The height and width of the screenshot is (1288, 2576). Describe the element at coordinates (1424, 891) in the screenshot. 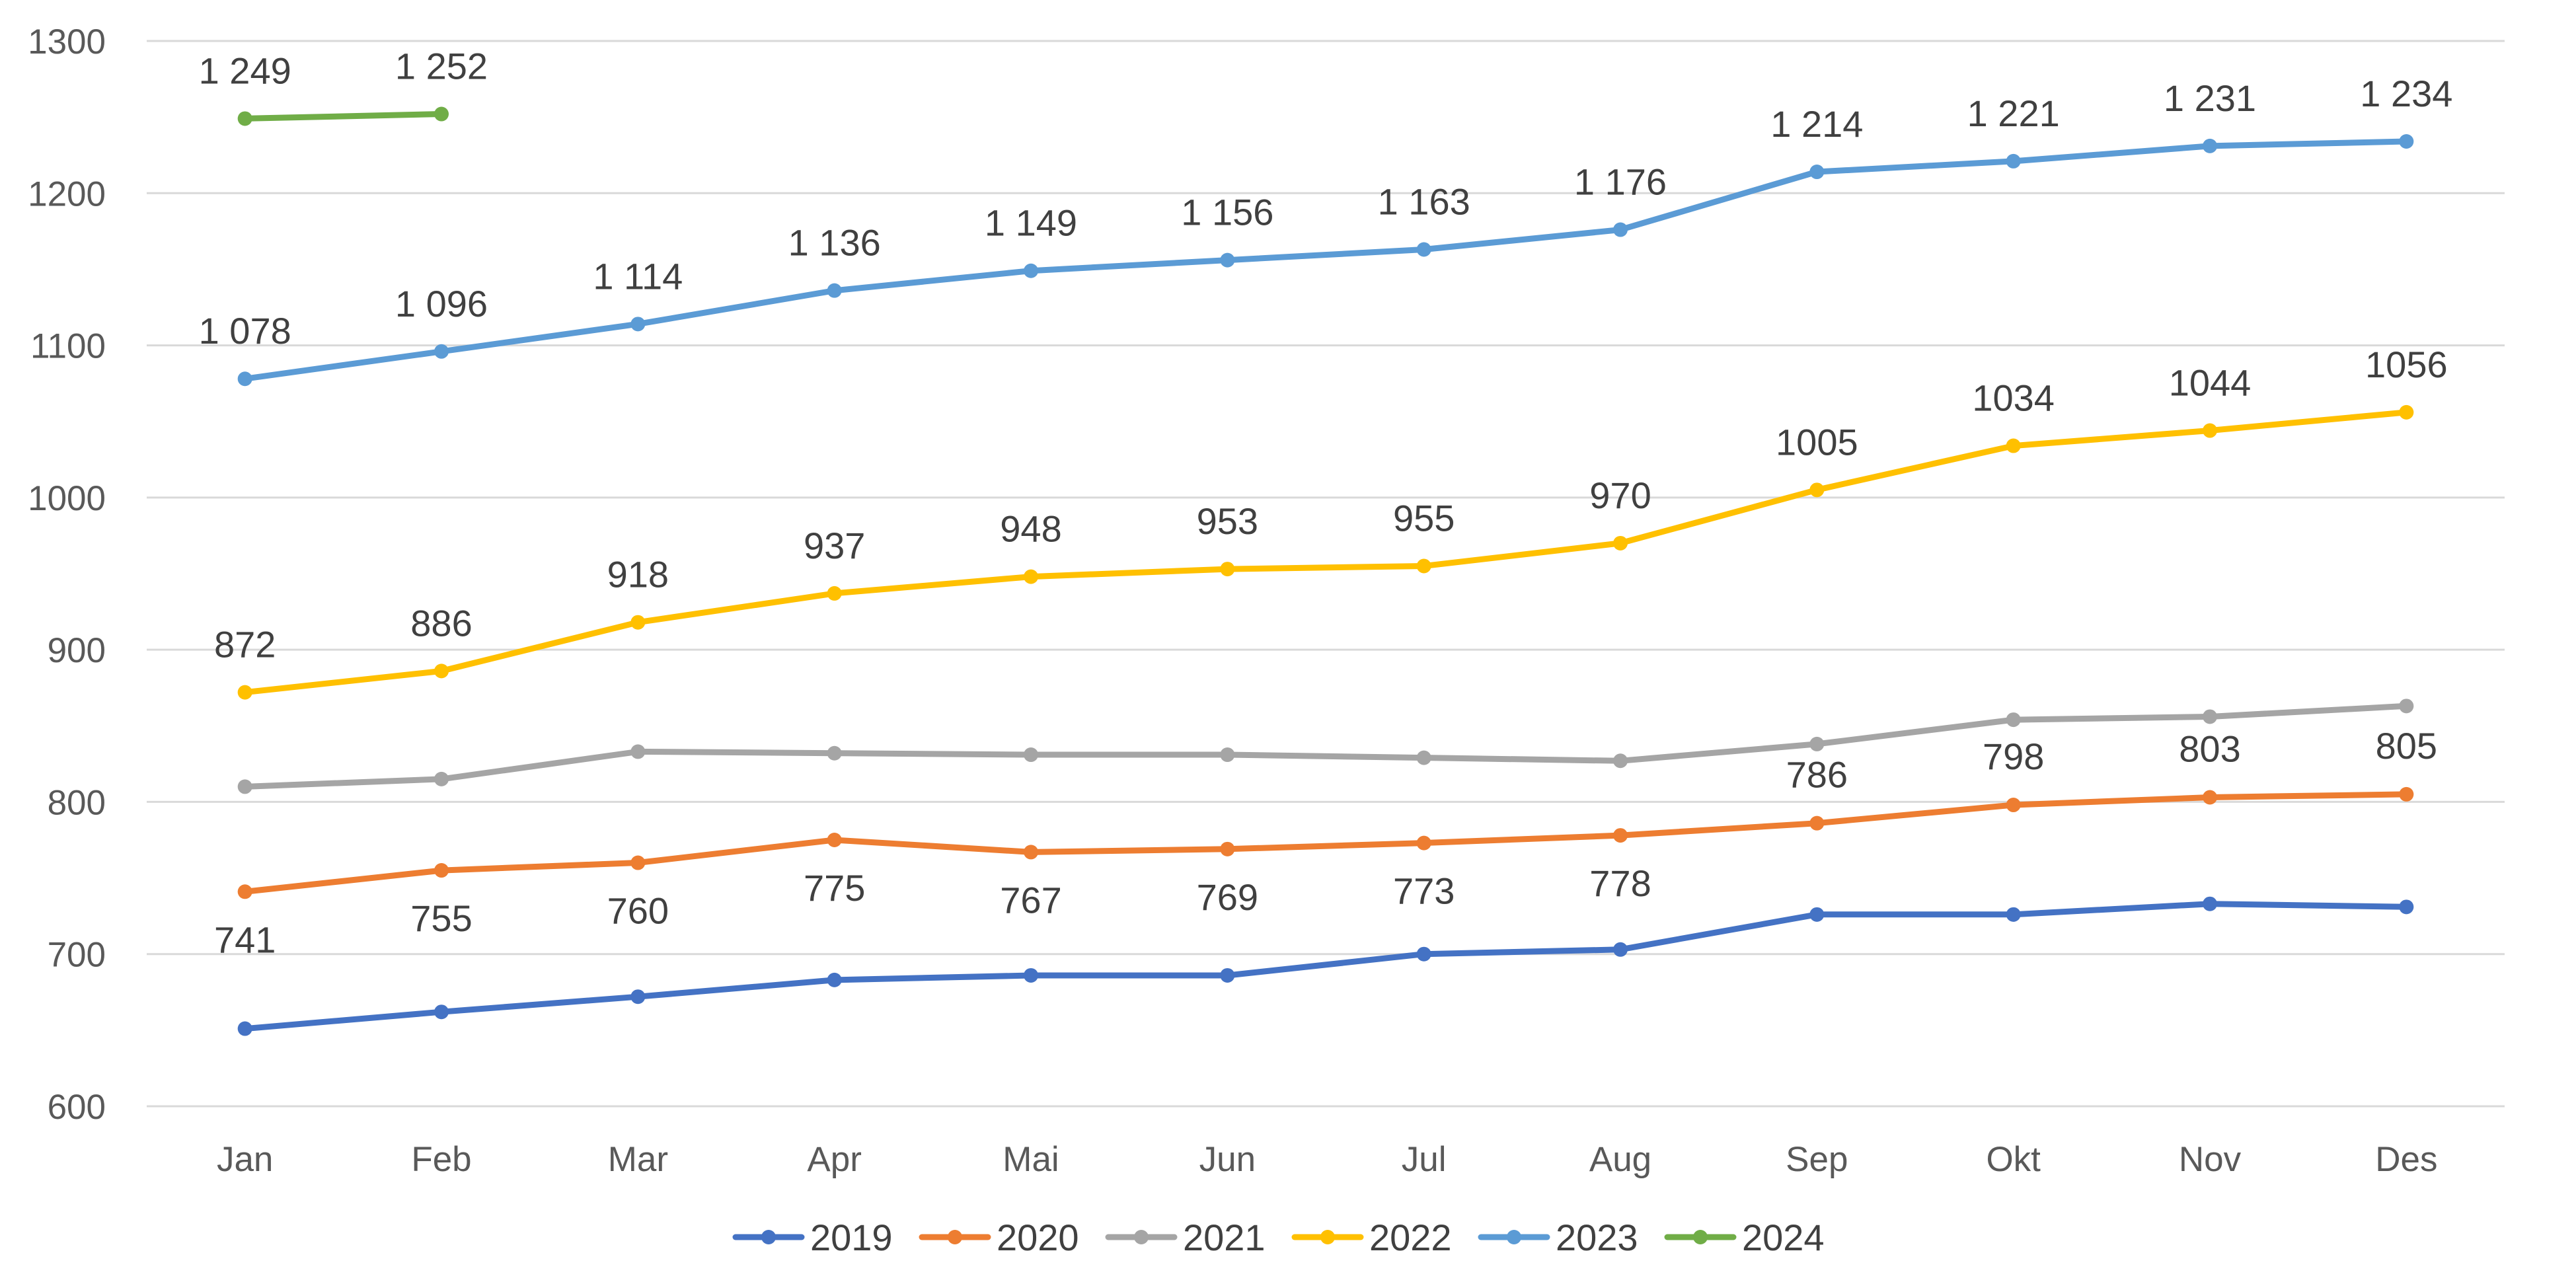

I see `data-label-2020: 773` at that location.